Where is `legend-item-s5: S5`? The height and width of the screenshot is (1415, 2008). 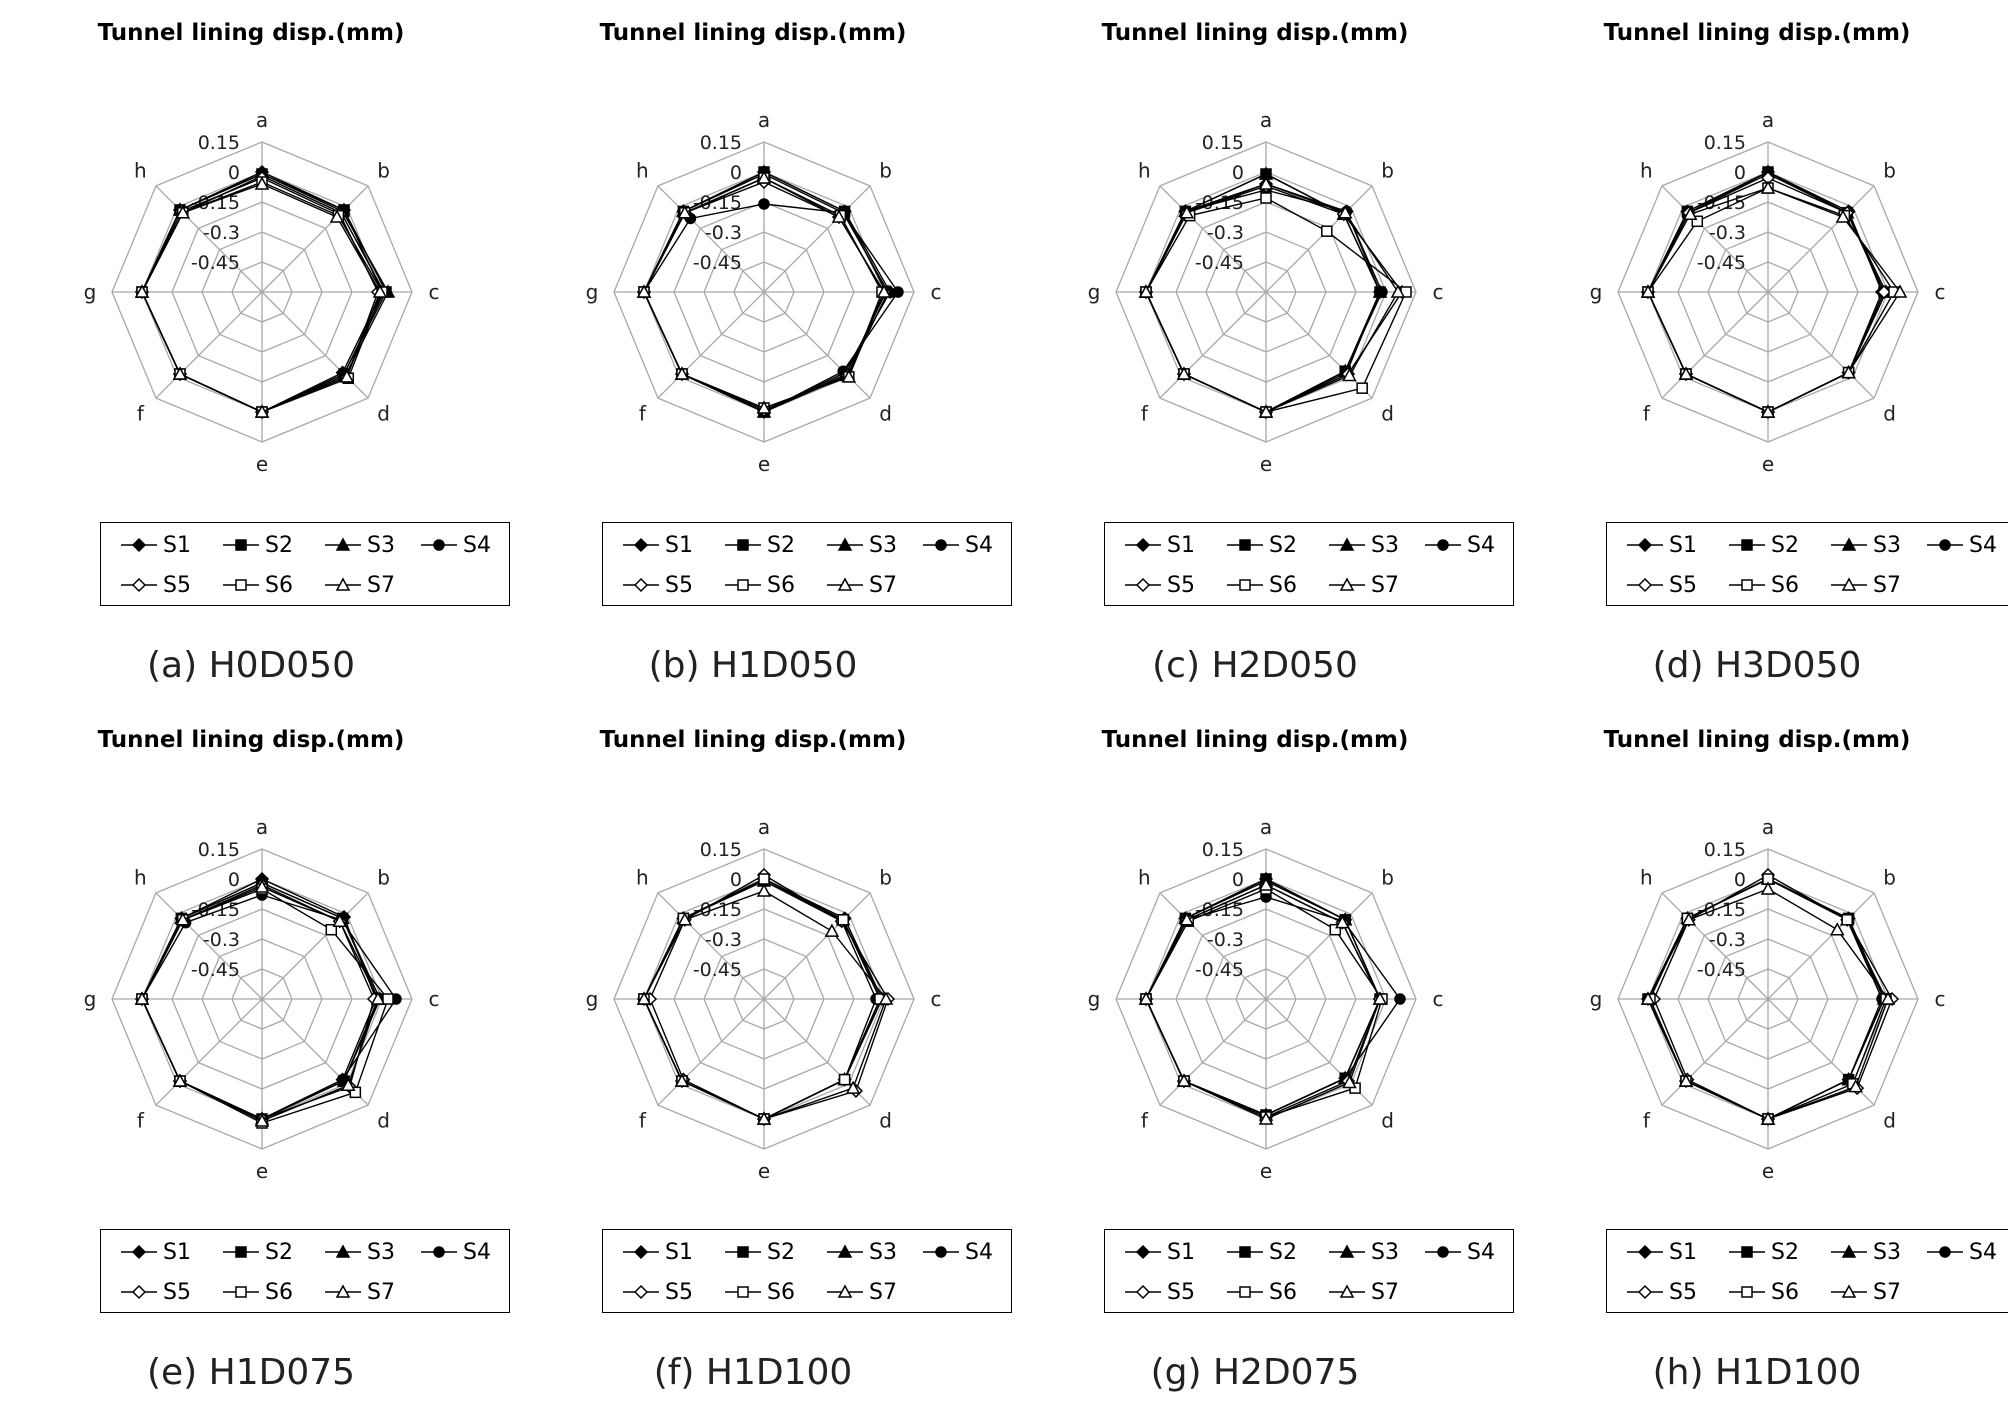
legend-item-s5: S5 is located at coordinates (1159, 585).